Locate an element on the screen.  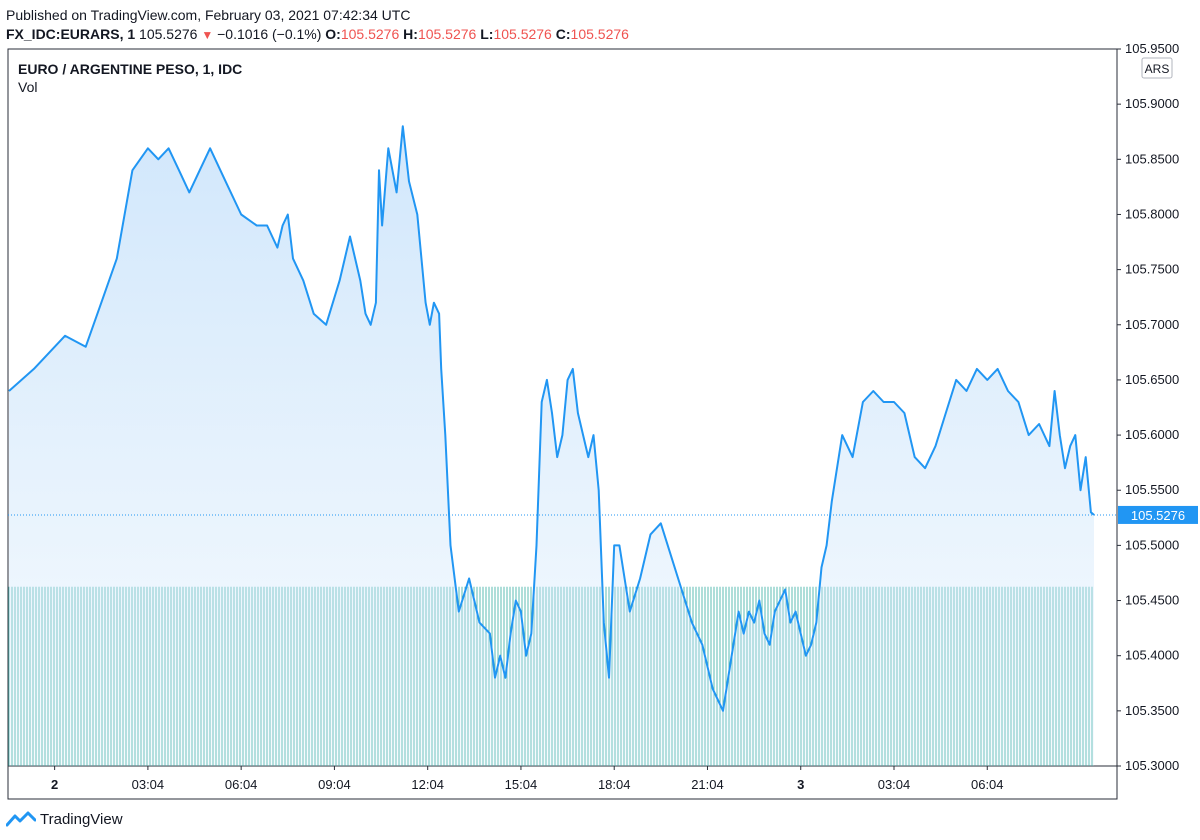
y-tick-label: 105.4500 is located at coordinates (1152, 600).